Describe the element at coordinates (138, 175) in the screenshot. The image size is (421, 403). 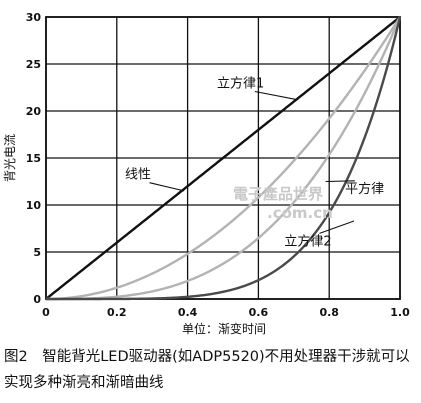
I see `annotation-label: 线性` at that location.